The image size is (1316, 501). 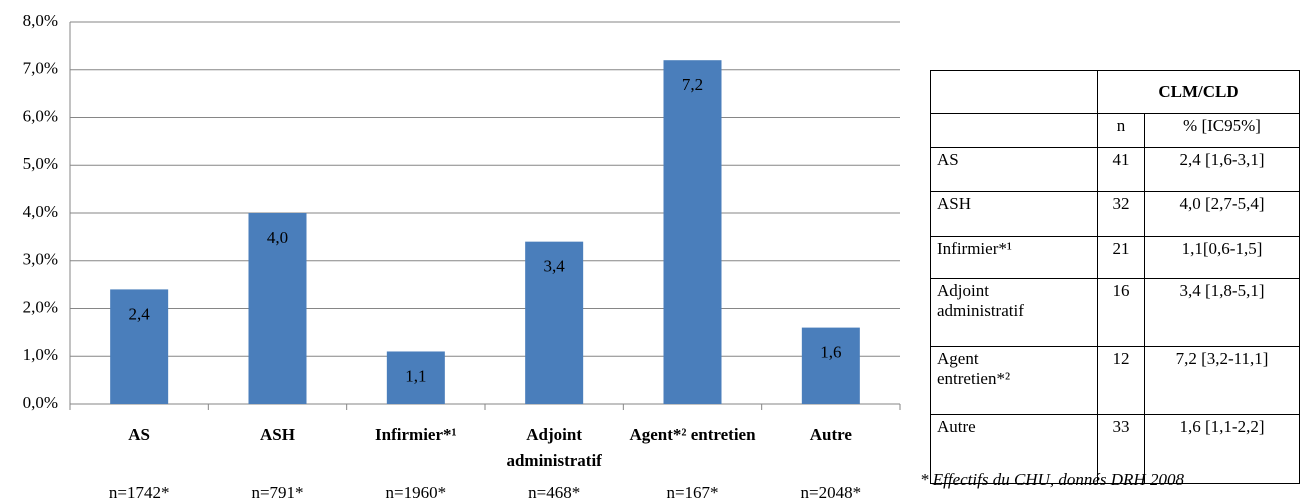 What do you see at coordinates (1121, 380) in the screenshot?
I see `table-cell: 12` at bounding box center [1121, 380].